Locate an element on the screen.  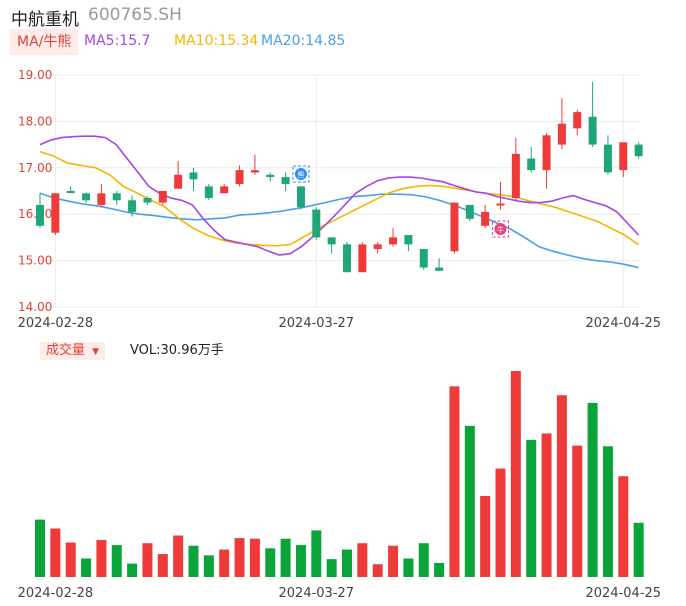
stock-code: 600765.SH is located at coordinates (135, 15).